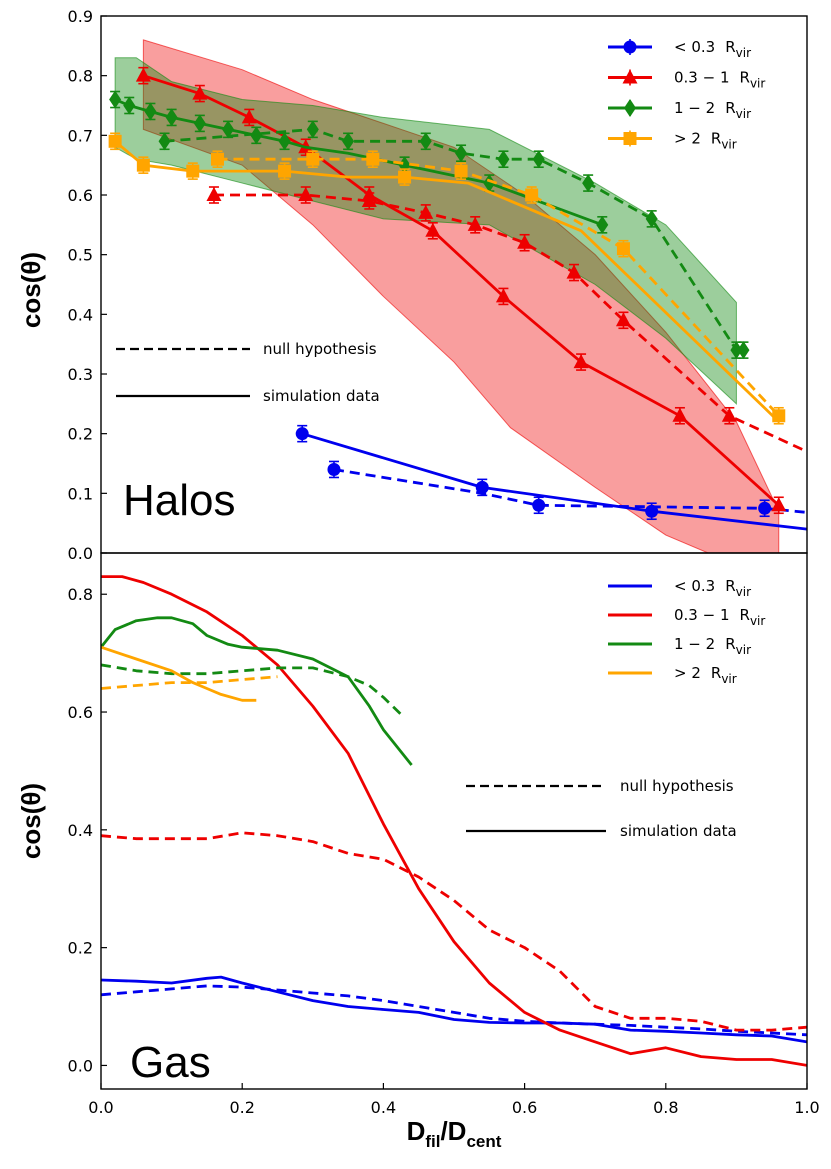  What do you see at coordinates (806, 1107) in the screenshot?
I see `x-tick-label: 1.0` at bounding box center [806, 1107].